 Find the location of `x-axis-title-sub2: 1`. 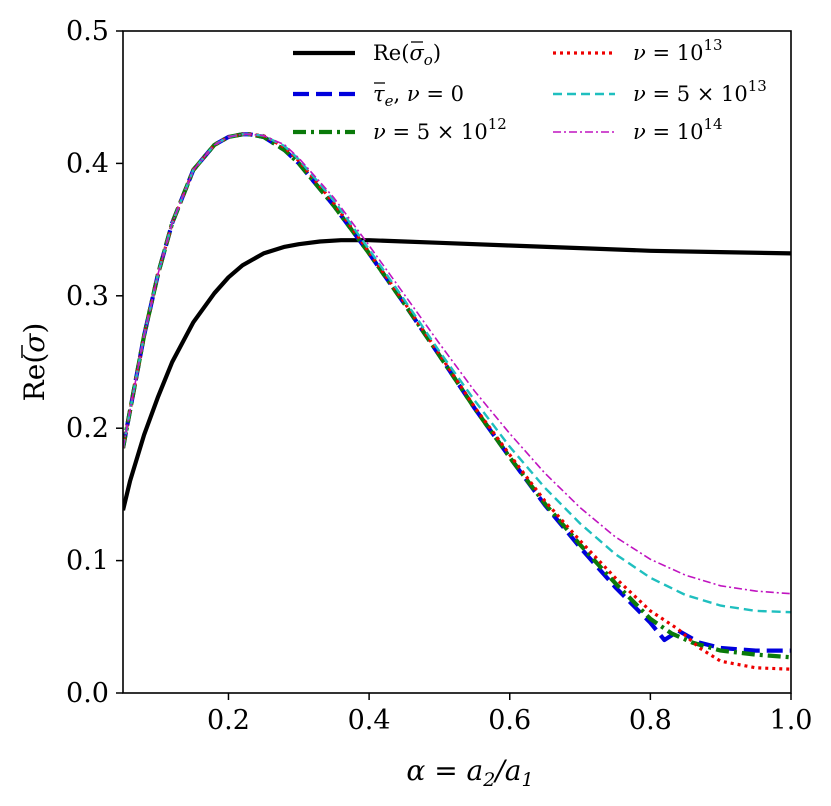

x-axis-title-sub2: 1 is located at coordinates (528, 780).